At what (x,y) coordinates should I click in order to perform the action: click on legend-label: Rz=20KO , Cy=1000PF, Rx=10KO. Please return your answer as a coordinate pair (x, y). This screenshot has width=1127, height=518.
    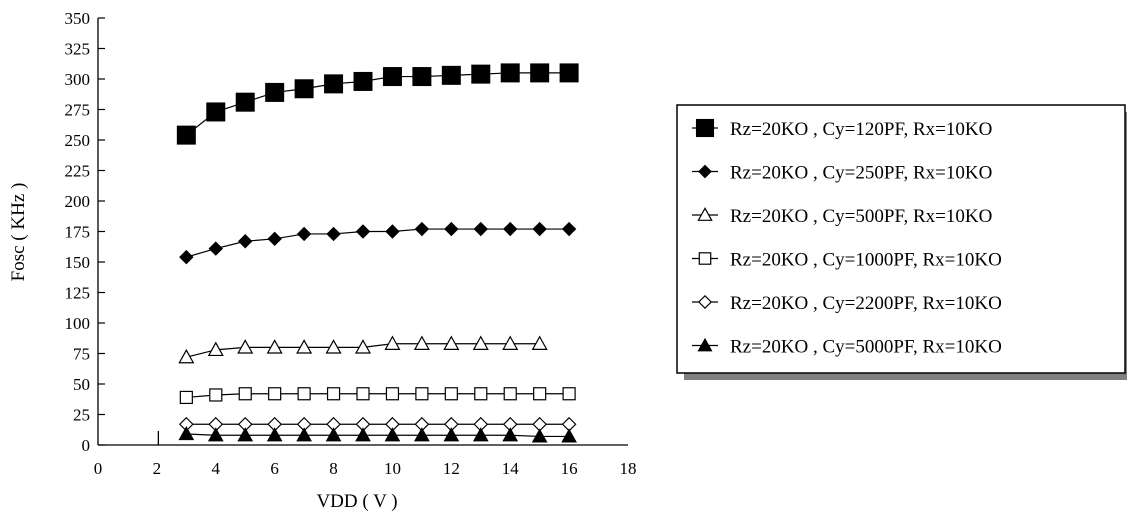
    Looking at the image, I should click on (866, 260).